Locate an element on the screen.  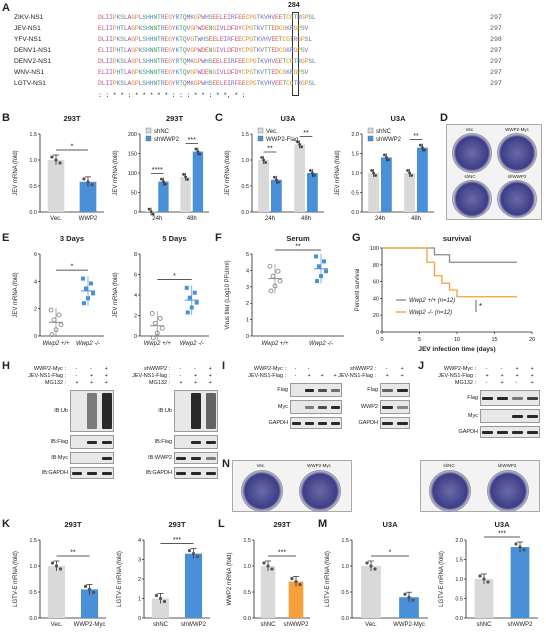
significance-label: * is located at coordinates (174, 276).